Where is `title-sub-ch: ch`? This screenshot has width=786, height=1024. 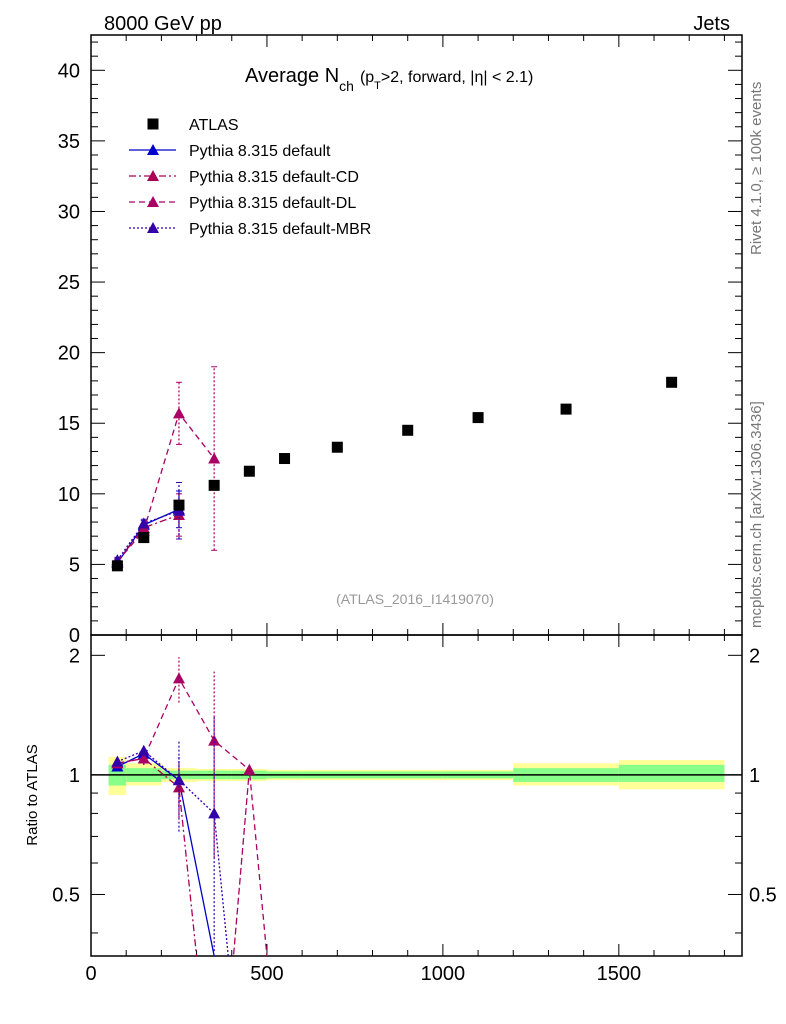 title-sub-ch: ch is located at coordinates (346, 86).